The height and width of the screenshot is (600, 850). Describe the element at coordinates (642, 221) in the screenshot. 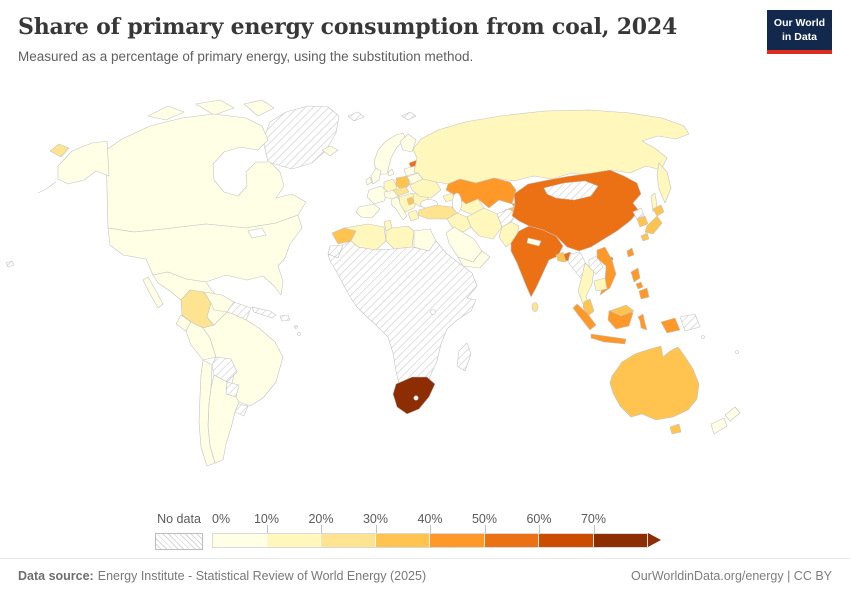

I see `country-south-korea` at that location.